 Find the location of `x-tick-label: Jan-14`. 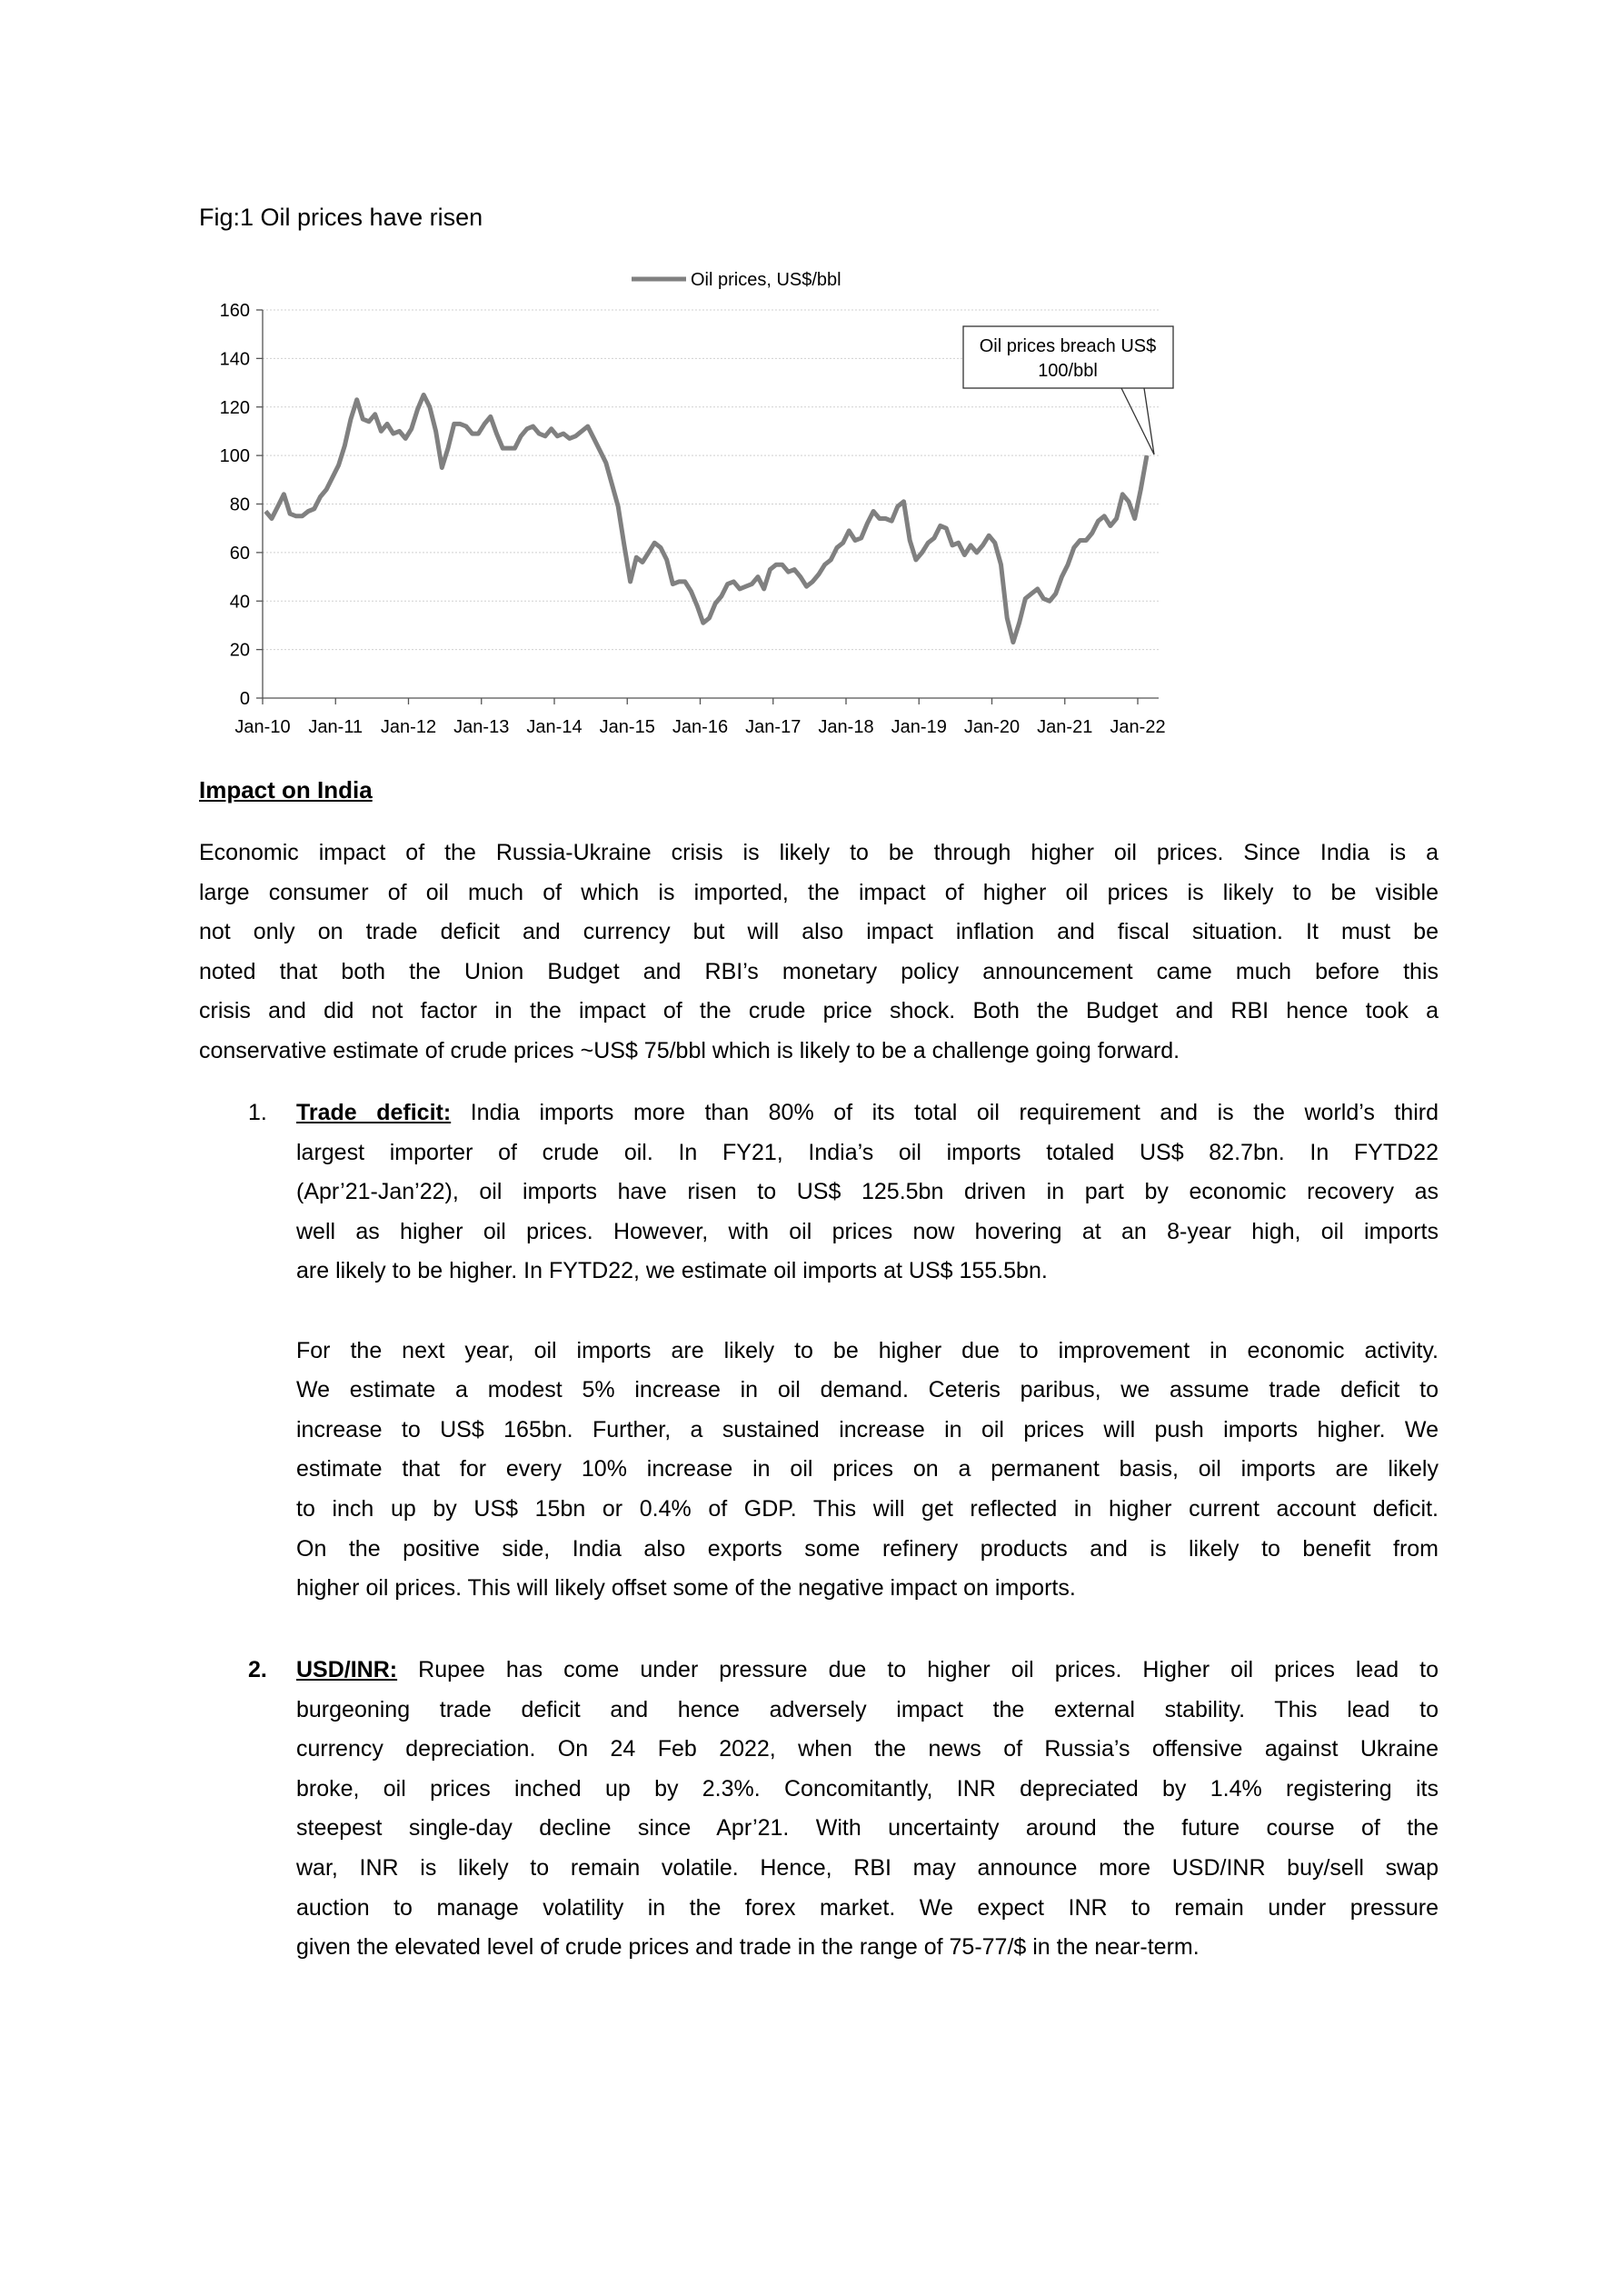

x-tick-label: Jan-14 is located at coordinates (554, 727).